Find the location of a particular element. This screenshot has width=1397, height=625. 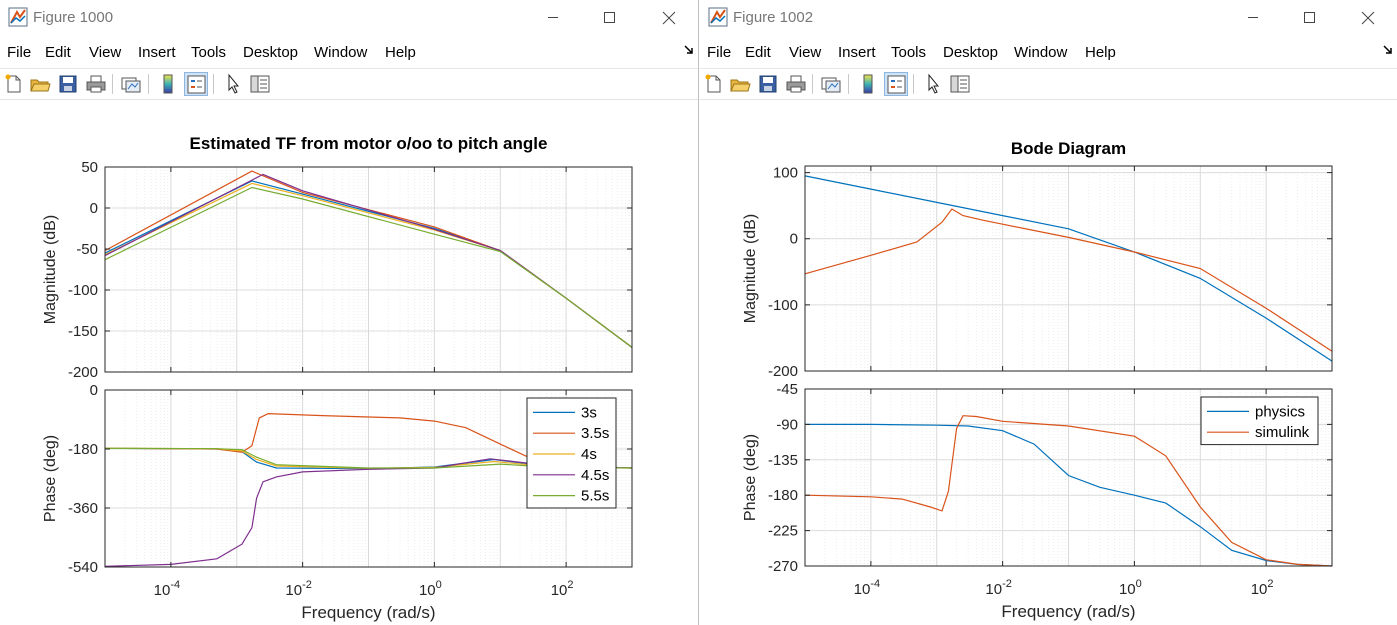

x-tick-label: 10⁻⁴ is located at coordinates (867, 588).